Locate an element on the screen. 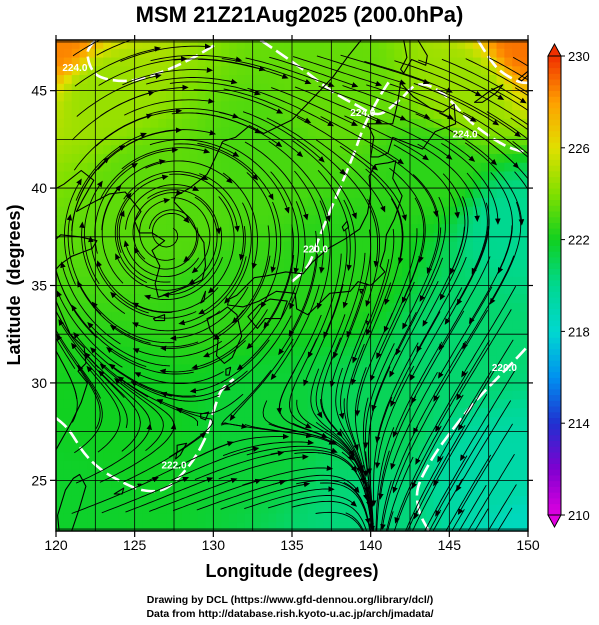 The height and width of the screenshot is (625, 599). coastline-japan-hokkaido is located at coordinates (411, 120).